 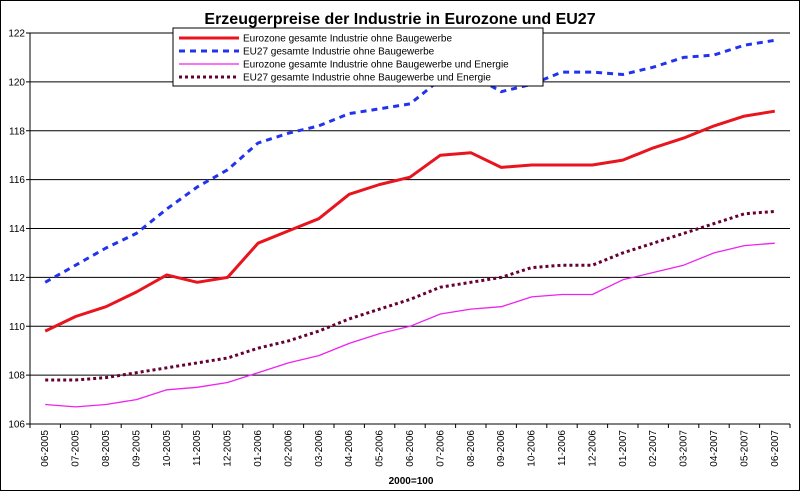 I want to click on x-tick-label: 06-2005, so click(x=45, y=448).